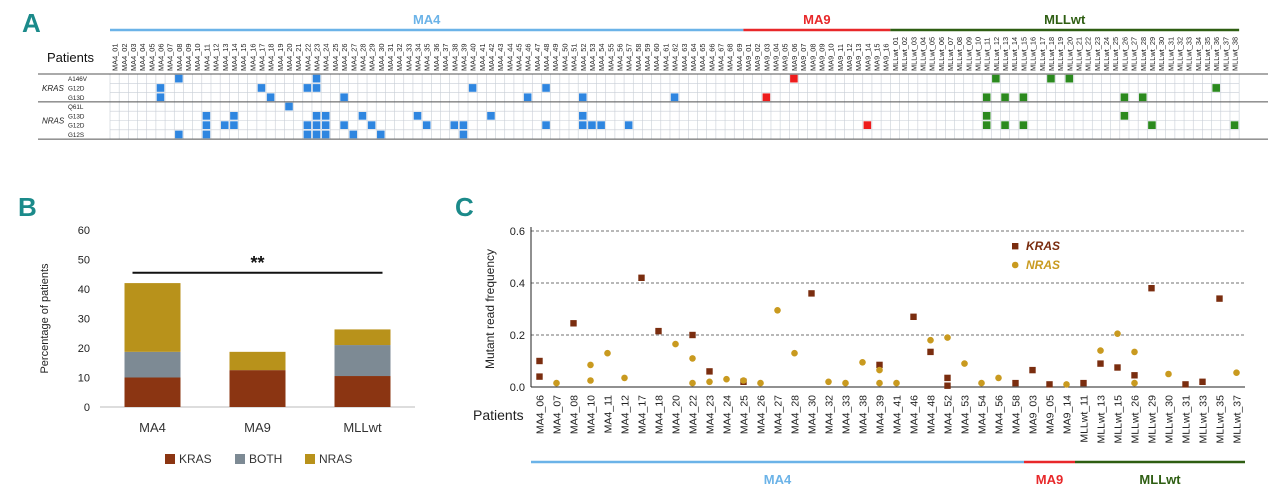  What do you see at coordinates (1170, 419) in the screenshot?
I see `x-tick-label: MLLwt_30` at bounding box center [1170, 419].